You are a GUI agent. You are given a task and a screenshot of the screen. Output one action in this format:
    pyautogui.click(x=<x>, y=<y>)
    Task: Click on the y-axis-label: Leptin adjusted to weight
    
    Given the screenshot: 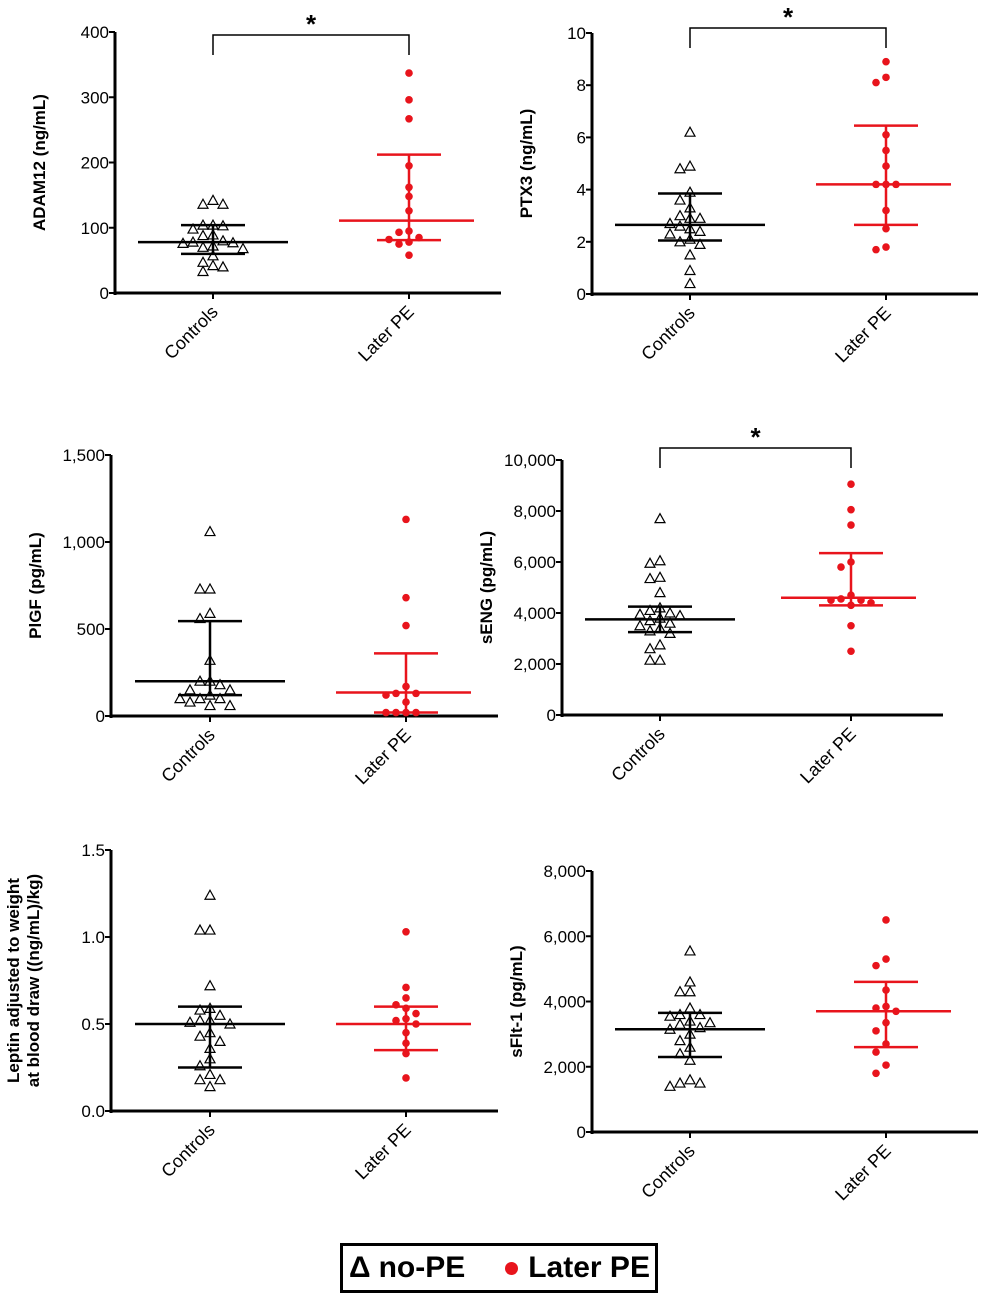 What is the action you would take?
    pyautogui.click(x=13, y=980)
    